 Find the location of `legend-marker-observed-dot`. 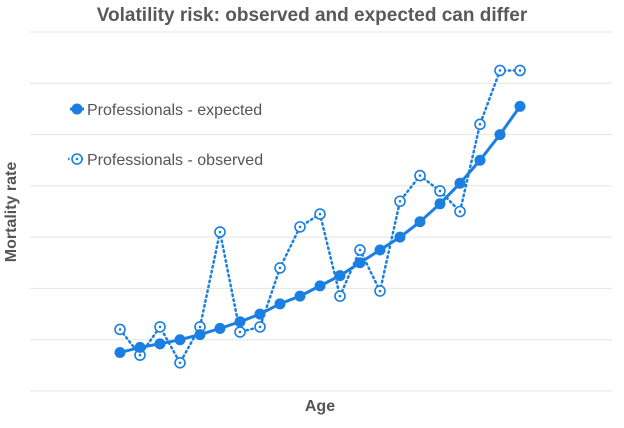

legend-marker-observed-dot is located at coordinates (77, 159).